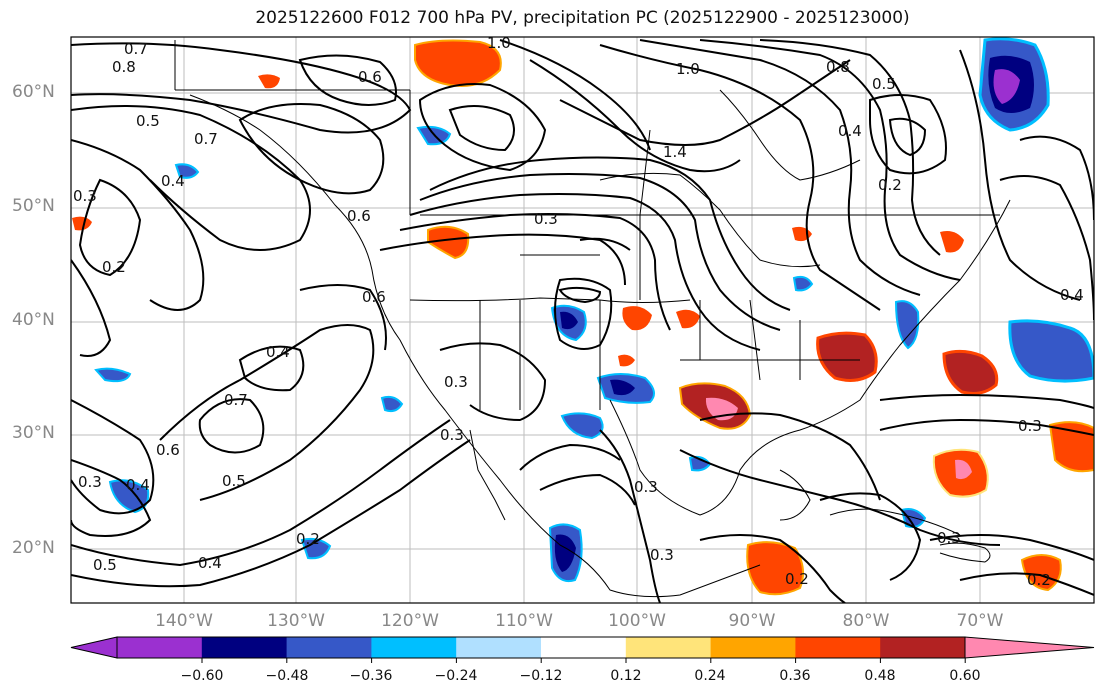 This screenshot has height=698, width=1105. Describe the element at coordinates (524, 621) in the screenshot. I see `lon-label-110w: 110°W` at that location.